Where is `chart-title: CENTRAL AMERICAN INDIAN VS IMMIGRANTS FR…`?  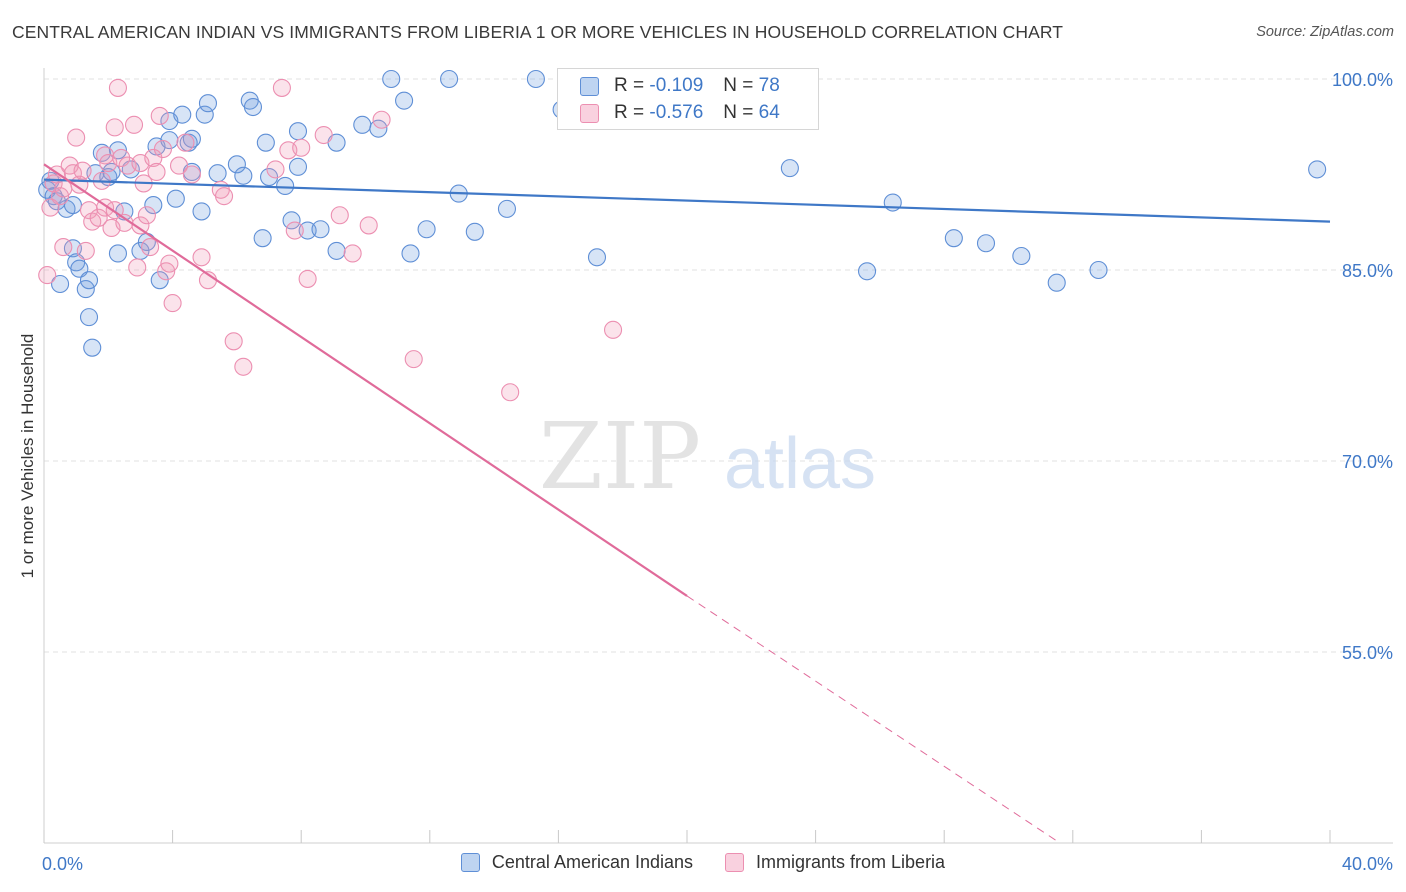 chart-title: CENTRAL AMERICAN INDIAN VS IMMIGRANTS FR… is located at coordinates (538, 32).